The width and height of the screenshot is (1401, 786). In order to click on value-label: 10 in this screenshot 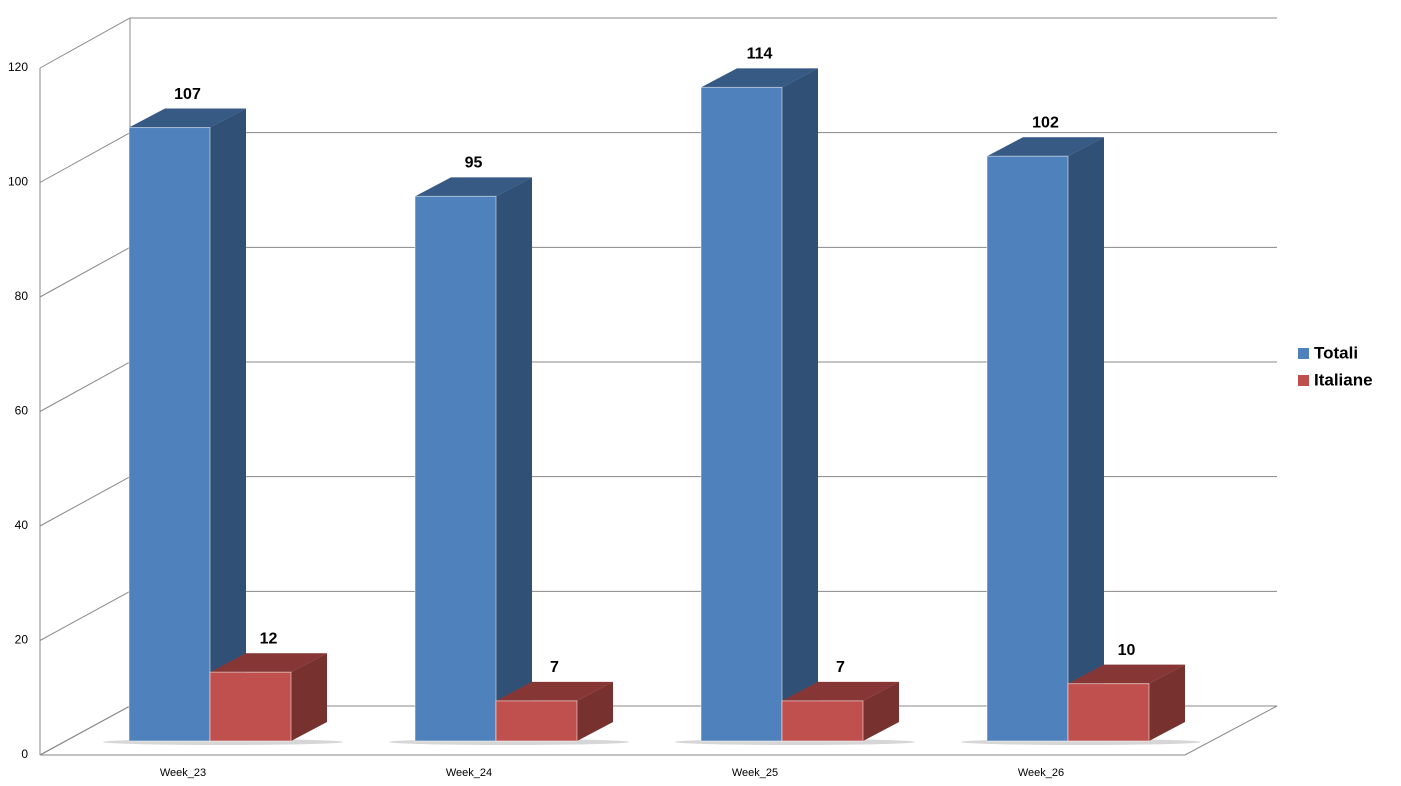, I will do `click(1127, 650)`.